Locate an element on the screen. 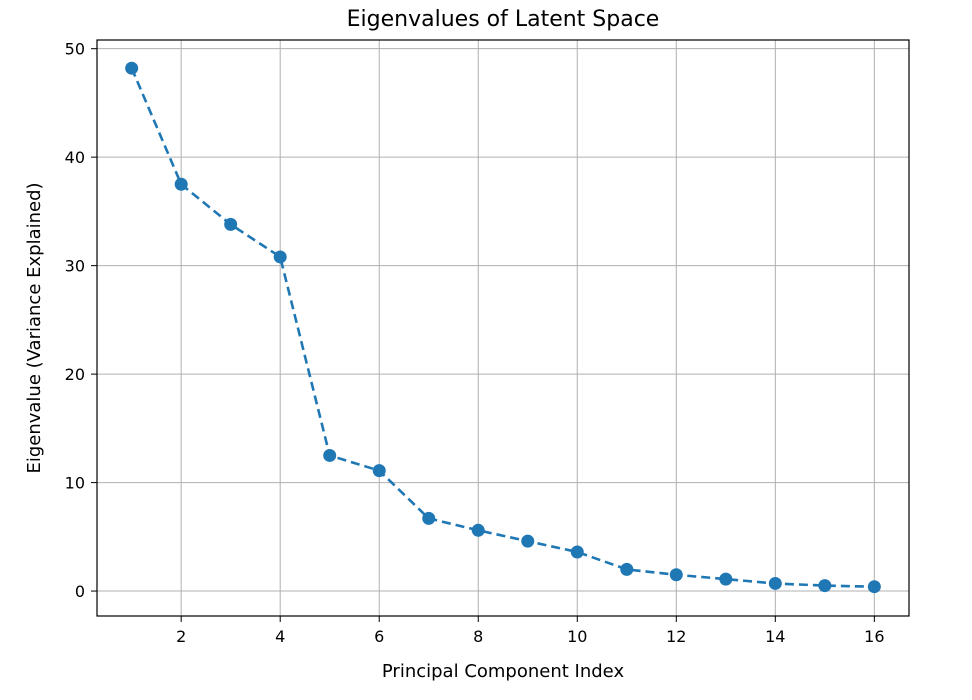  x-tick-label: 10 is located at coordinates (577, 636).